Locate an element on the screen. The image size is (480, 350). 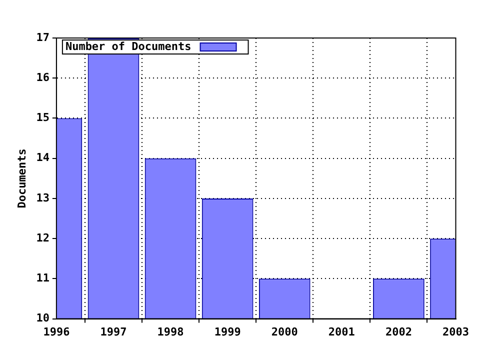
y-tick-label: 10 is located at coordinates (43, 318).